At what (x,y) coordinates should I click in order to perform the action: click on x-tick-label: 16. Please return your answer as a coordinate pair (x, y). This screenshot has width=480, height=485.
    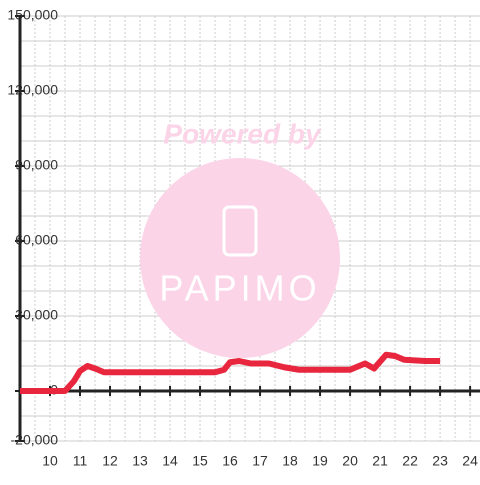
    Looking at the image, I should click on (230, 461).